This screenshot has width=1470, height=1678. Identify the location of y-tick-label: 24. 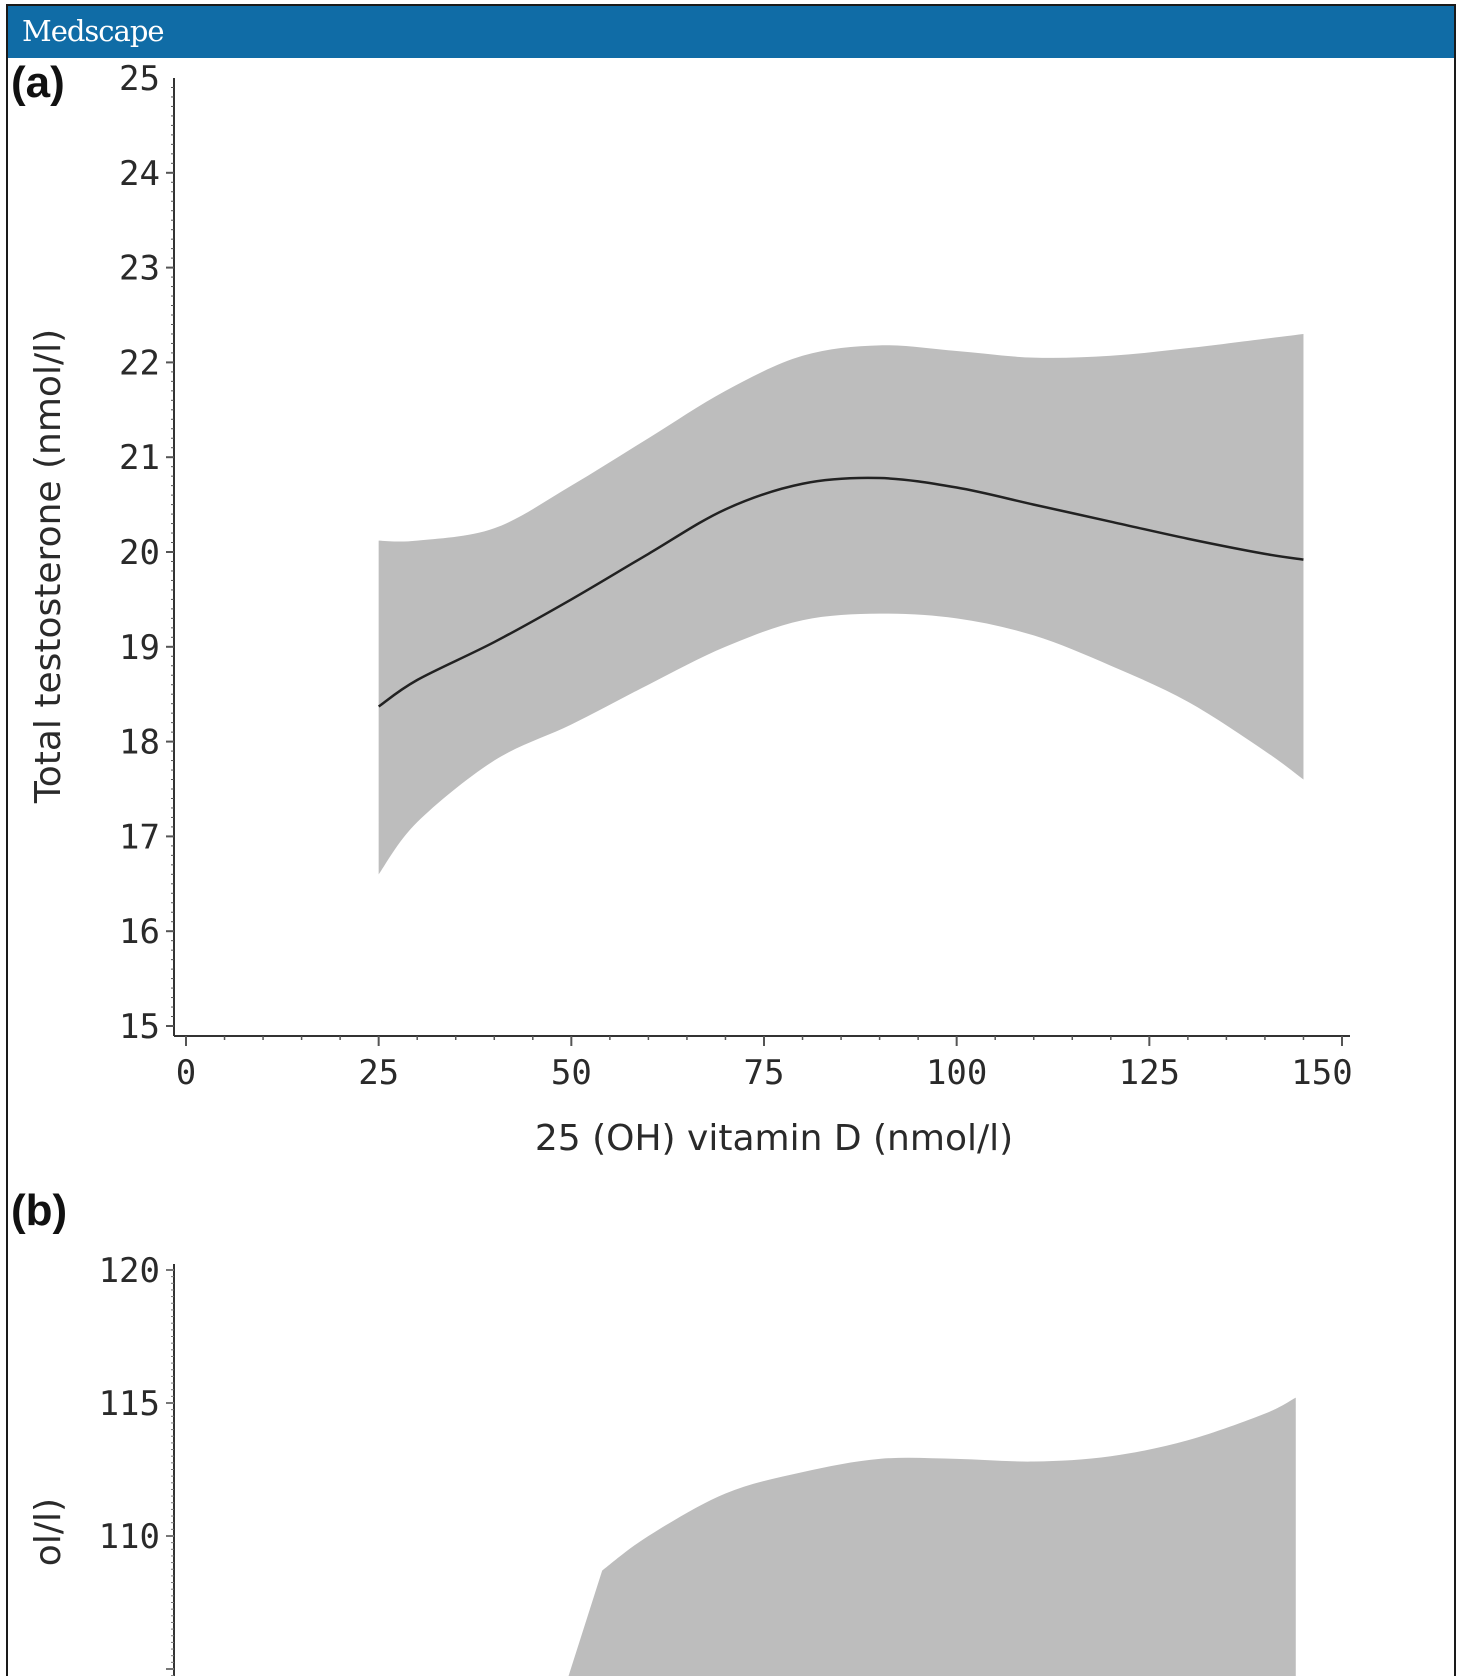
(139, 174).